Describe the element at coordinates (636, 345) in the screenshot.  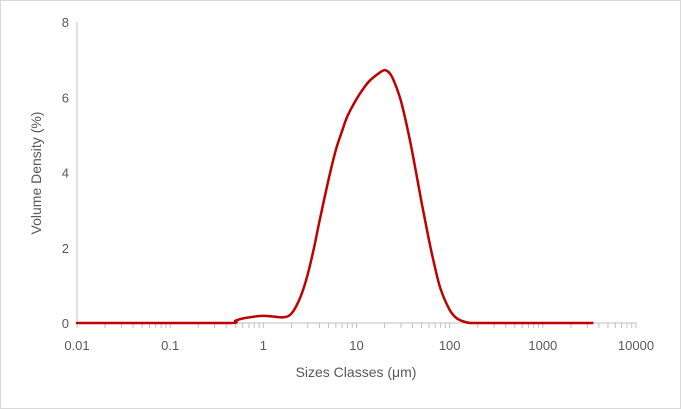
I see `x-tick-label: 10000` at that location.